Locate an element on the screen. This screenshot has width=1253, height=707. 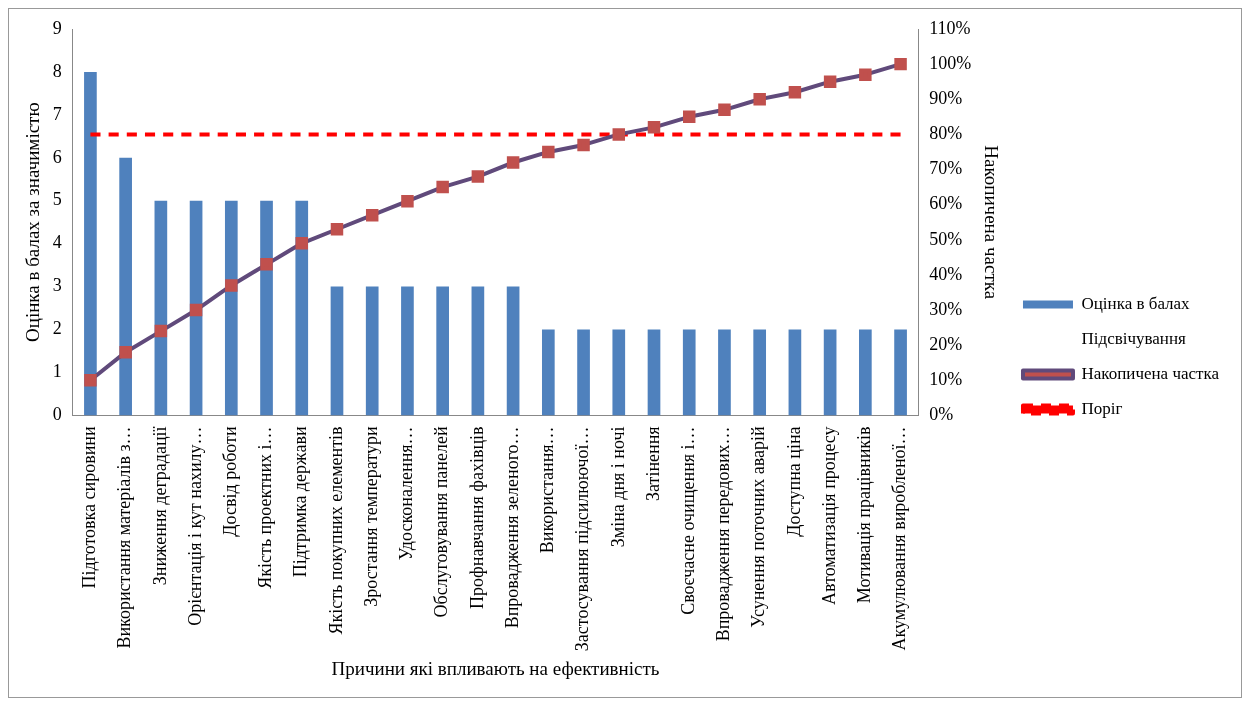
x-tick-label: Автоматизація процесу is located at coordinates (828, 516).